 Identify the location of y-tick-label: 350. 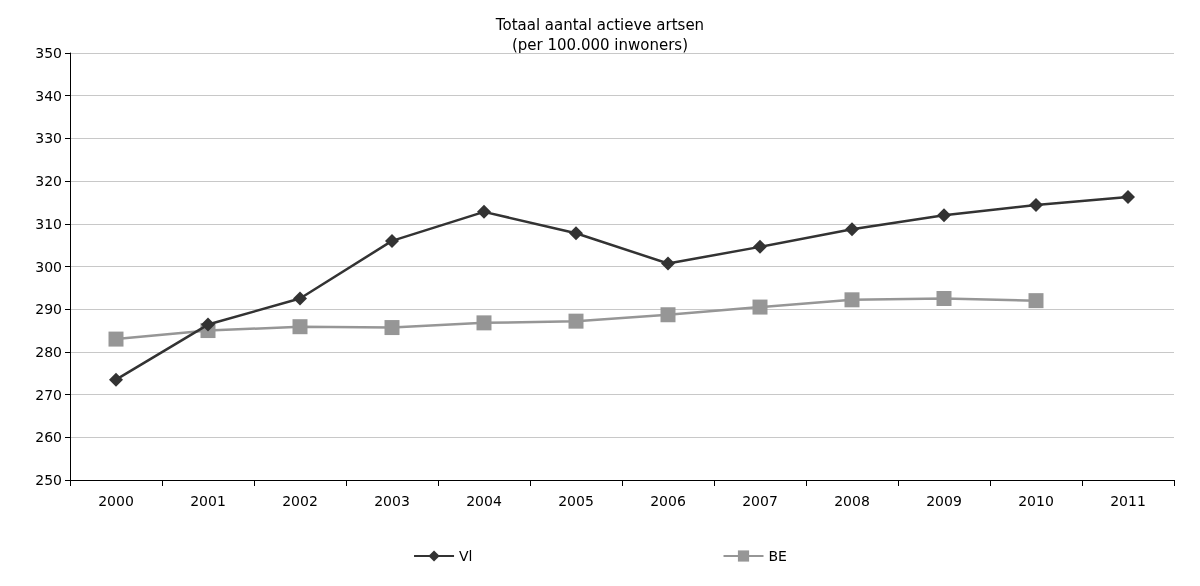
(48, 53).